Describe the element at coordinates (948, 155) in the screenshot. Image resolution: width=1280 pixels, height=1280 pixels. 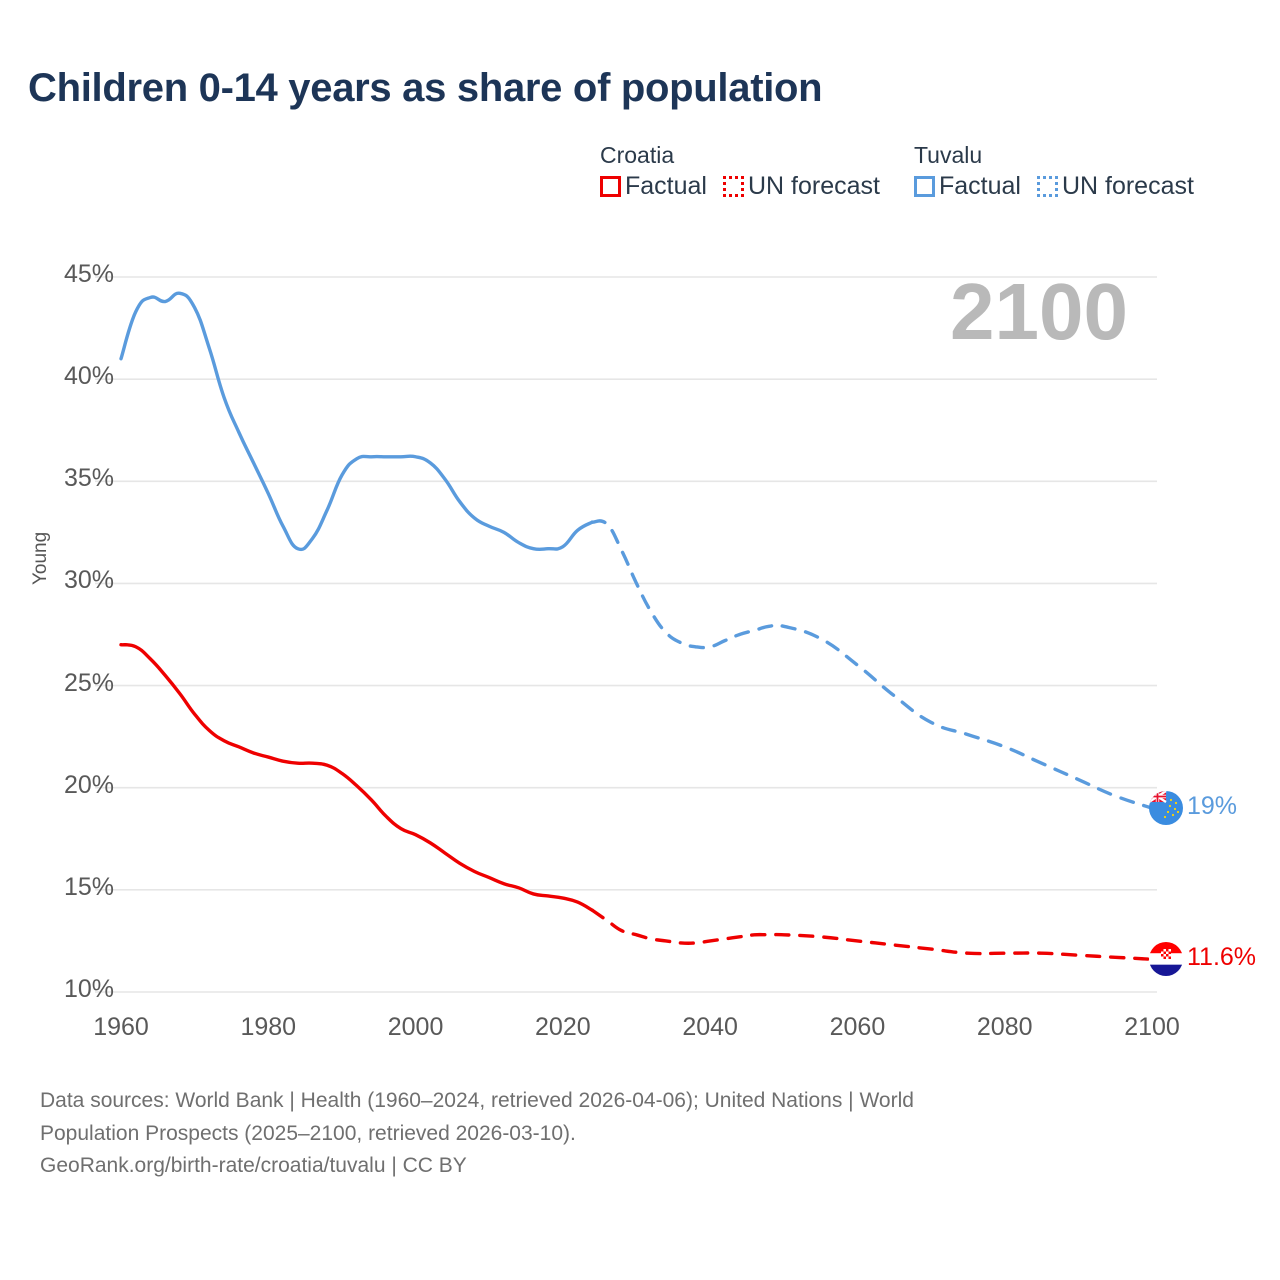
I see `legend-country-tuvalu: Tuvalu` at that location.